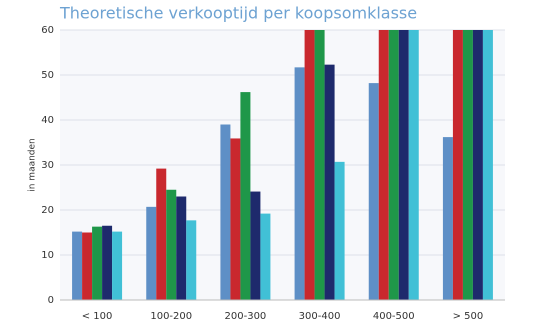 The width and height of the screenshot is (540, 324). Describe the element at coordinates (47, 75) in the screenshot. I see `y-tick-label: 50` at that location.